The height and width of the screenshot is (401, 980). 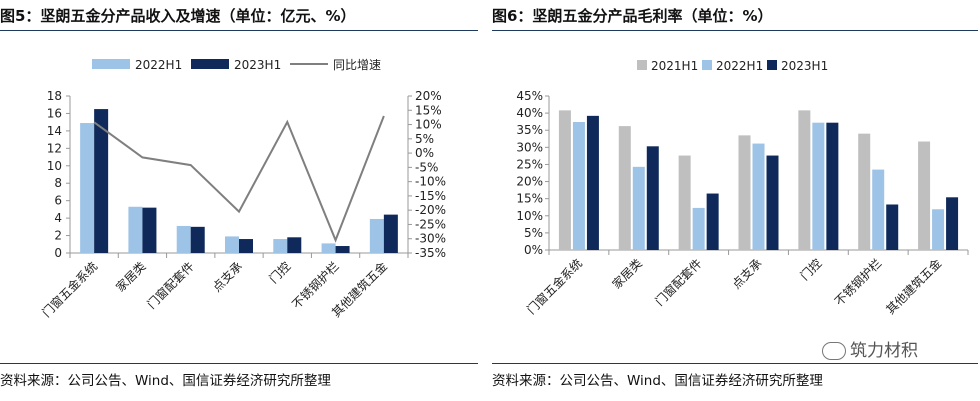 I want to click on wechat-icon, so click(x=834, y=351).